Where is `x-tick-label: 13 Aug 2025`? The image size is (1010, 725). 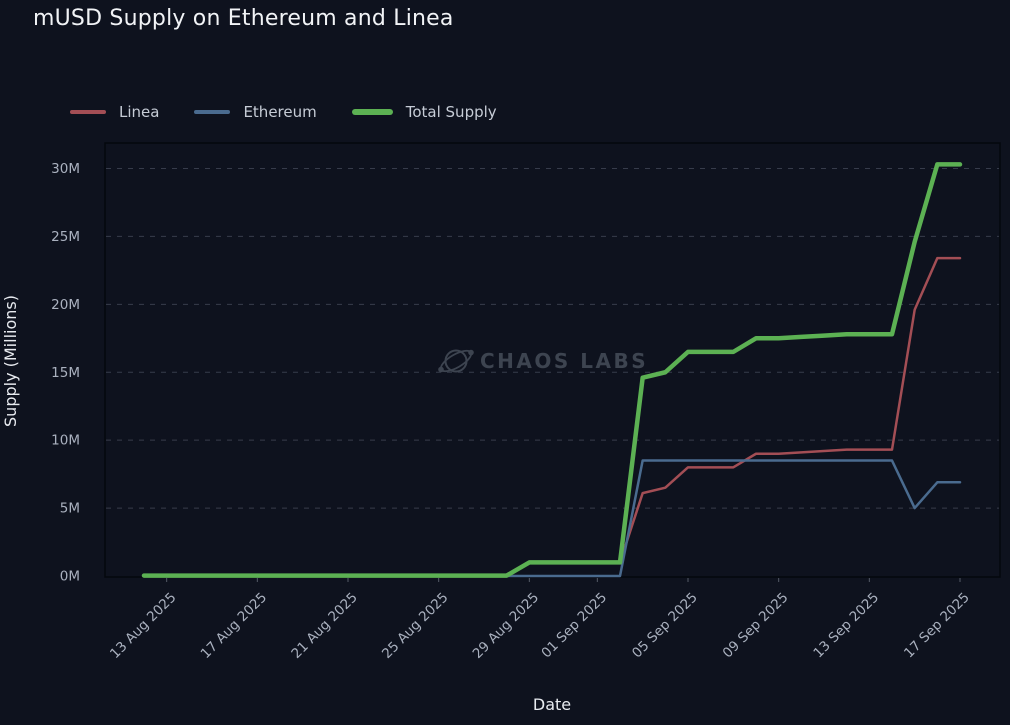
x-tick-label: 13 Aug 2025 is located at coordinates (143, 626).